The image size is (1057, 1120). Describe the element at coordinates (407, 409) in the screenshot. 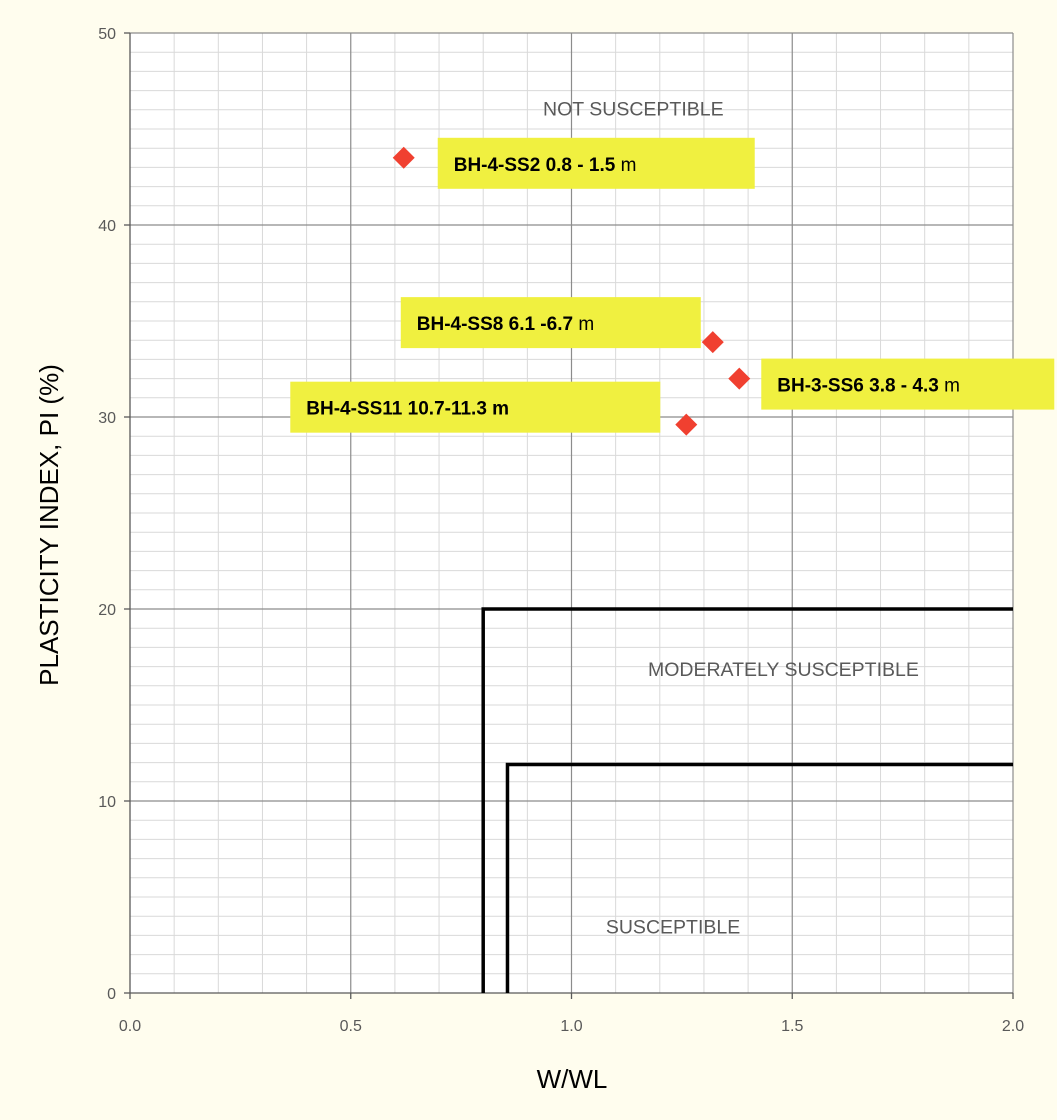

I see `point-label: BH-4-SS11 10.7-11.3 m` at that location.